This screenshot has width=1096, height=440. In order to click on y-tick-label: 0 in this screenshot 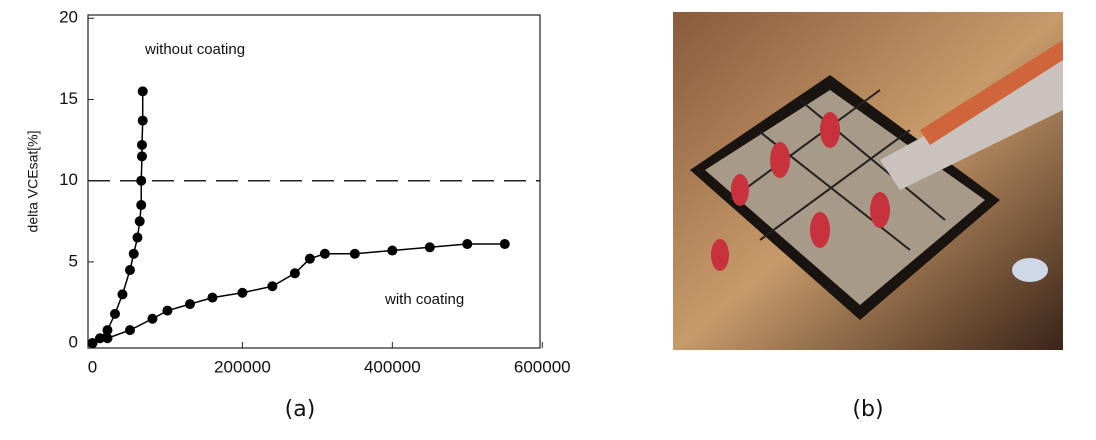, I will do `click(73, 342)`.